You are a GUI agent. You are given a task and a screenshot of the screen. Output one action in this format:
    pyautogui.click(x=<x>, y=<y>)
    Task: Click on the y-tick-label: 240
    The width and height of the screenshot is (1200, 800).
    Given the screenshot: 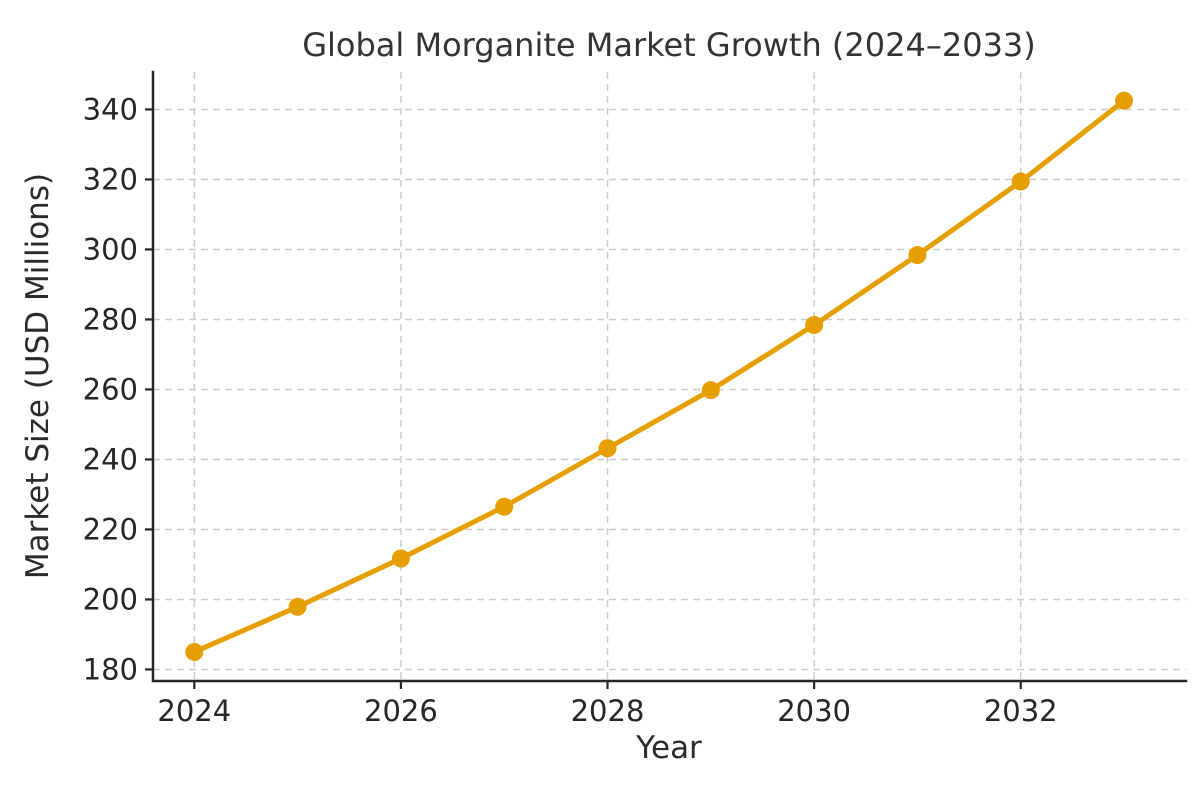 What is the action you would take?
    pyautogui.click(x=110, y=459)
    